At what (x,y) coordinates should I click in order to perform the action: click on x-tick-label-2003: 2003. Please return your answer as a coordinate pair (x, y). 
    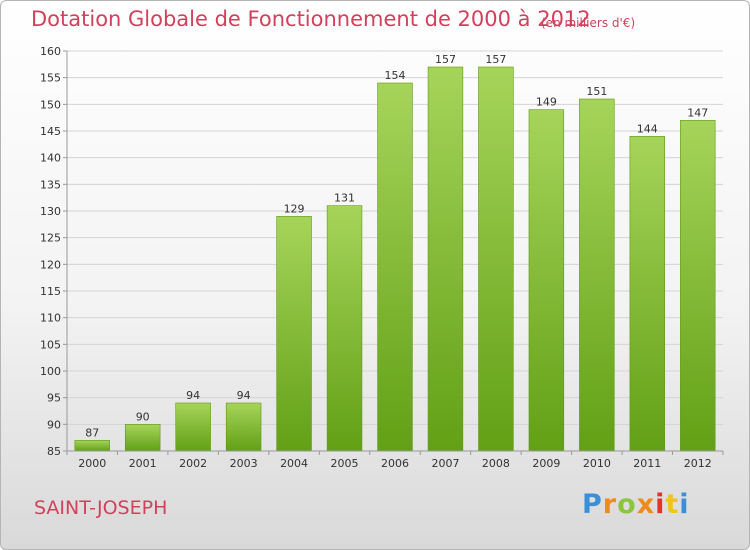
    Looking at the image, I should click on (244, 463).